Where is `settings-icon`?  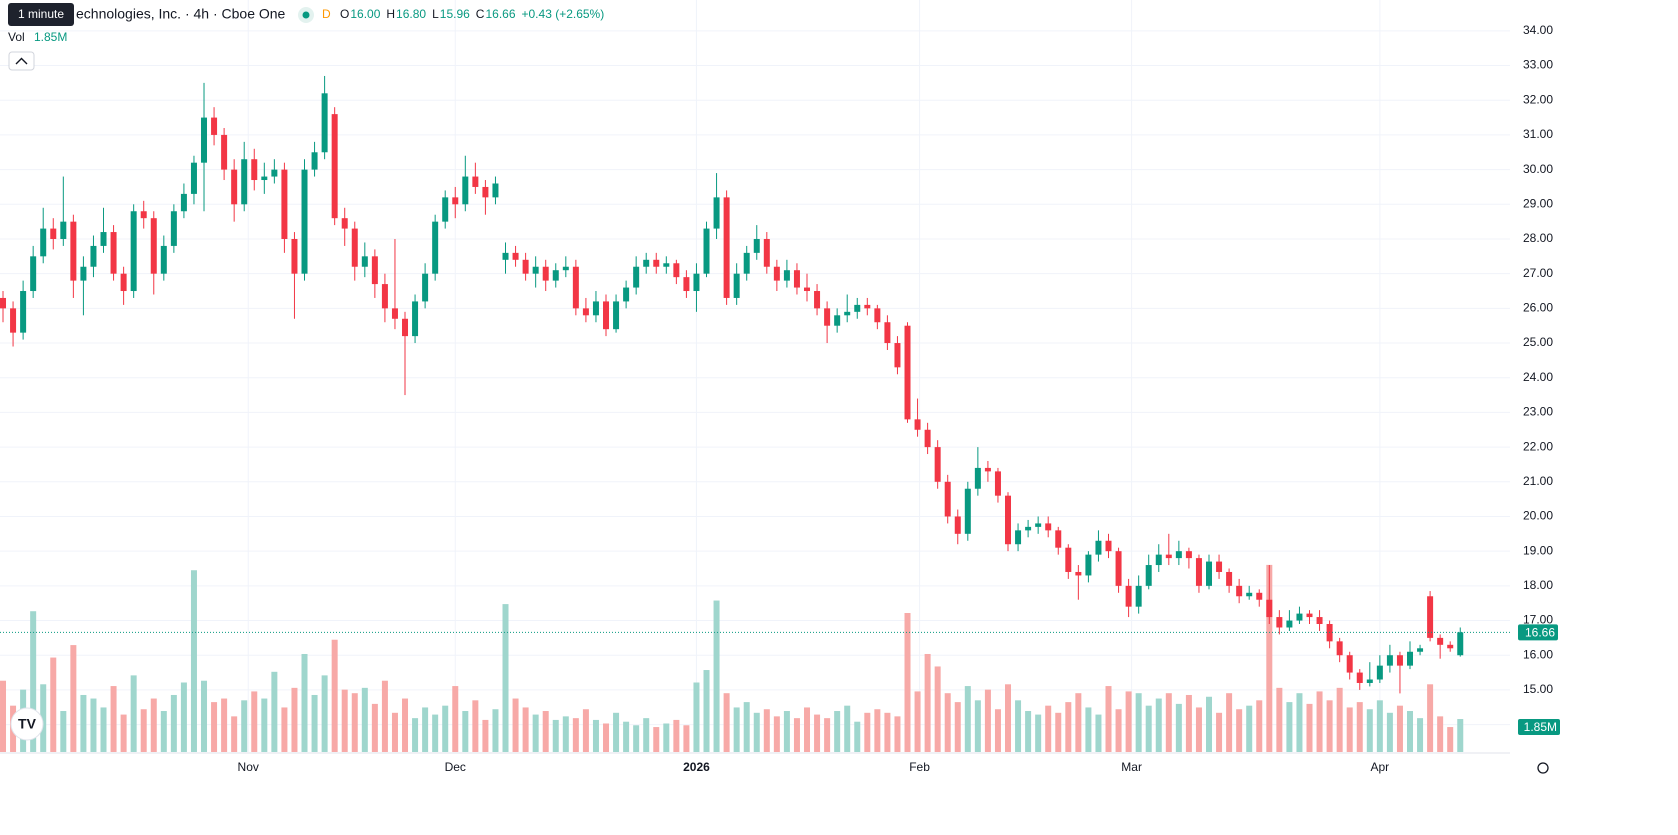
settings-icon is located at coordinates (1543, 768).